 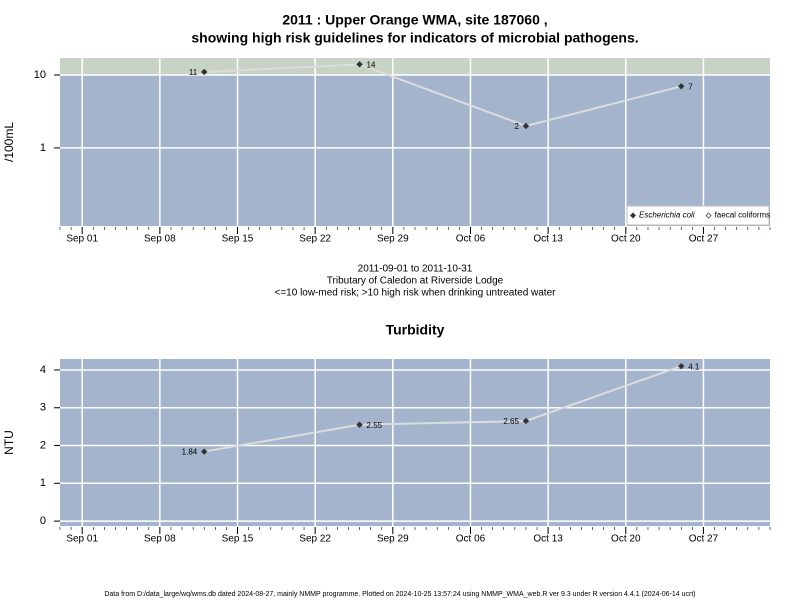 I want to click on y-tick-label: 0, so click(x=43, y=521).